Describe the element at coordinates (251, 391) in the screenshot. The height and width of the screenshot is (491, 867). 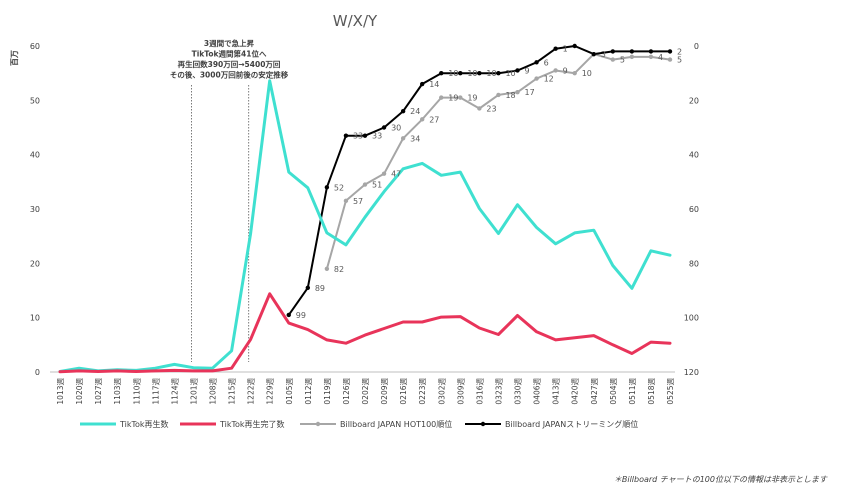
I see `x-tick-label: 1222週` at that location.